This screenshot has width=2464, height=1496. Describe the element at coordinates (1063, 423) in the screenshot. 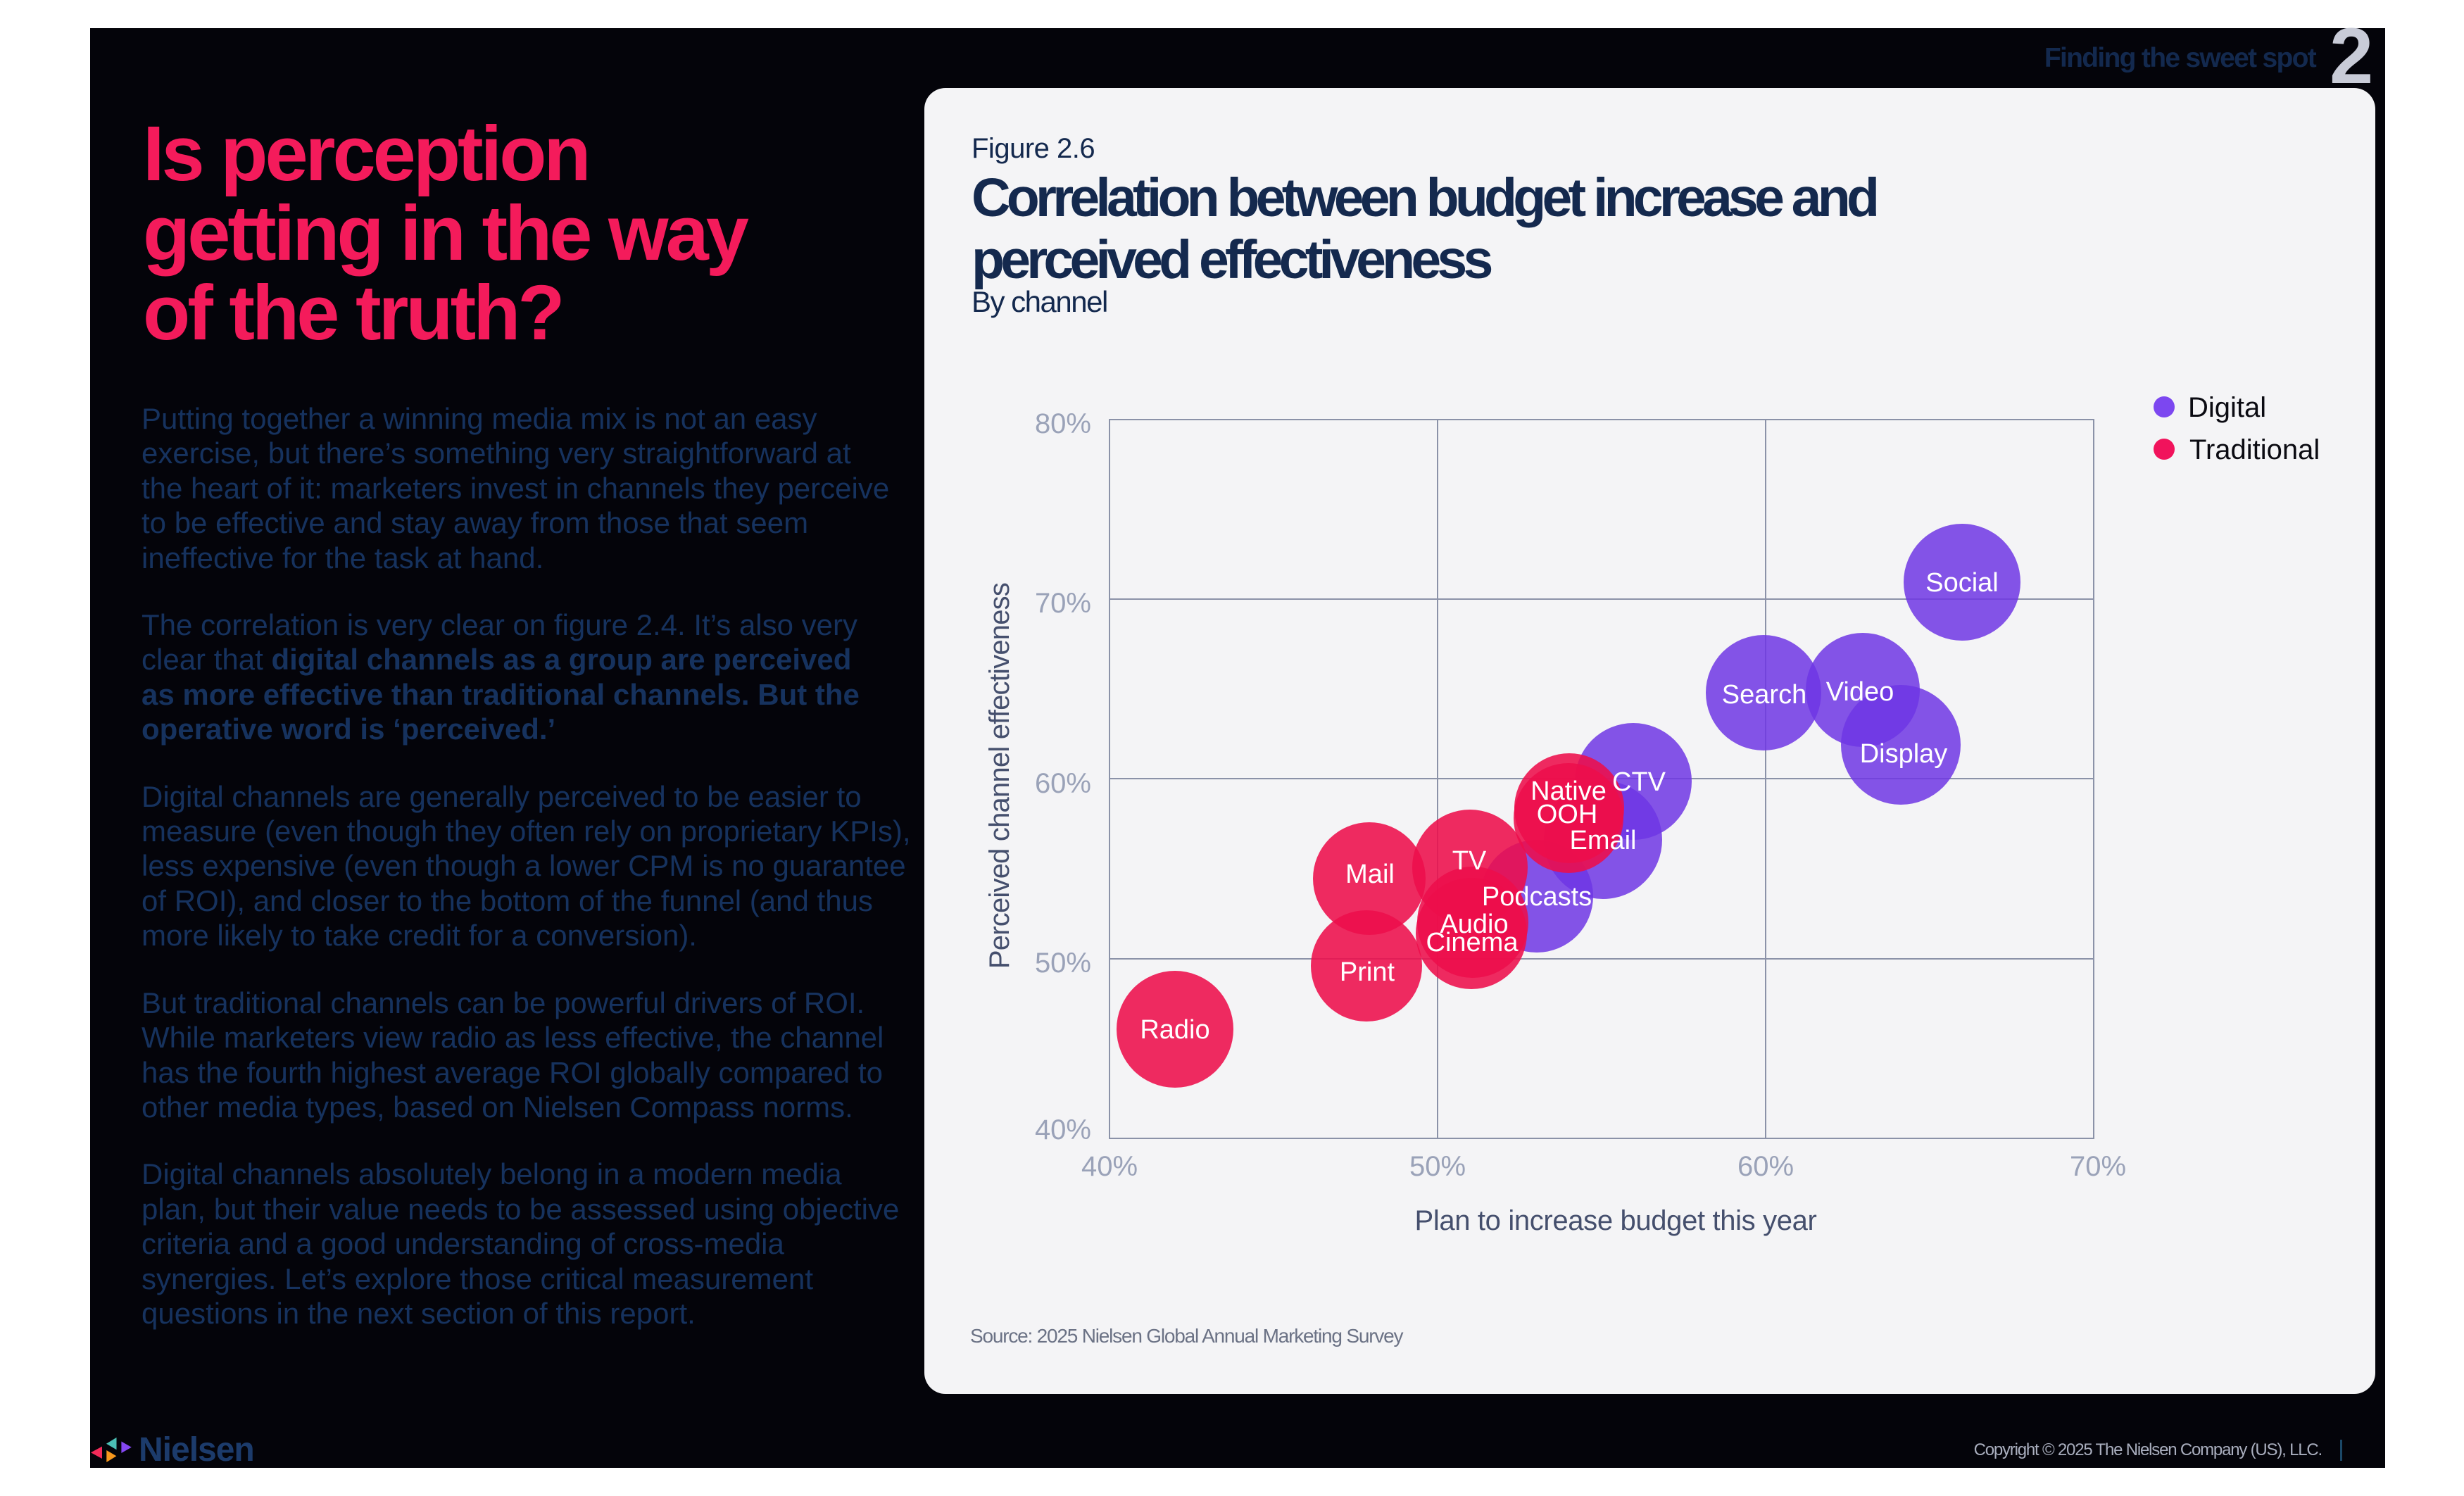

I see `svg-text: 80%` at that location.